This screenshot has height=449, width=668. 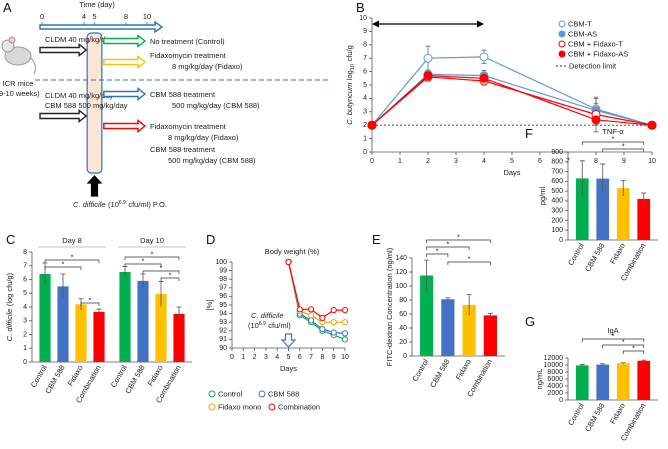 I want to click on x-axis-label: Days, so click(x=511, y=172).